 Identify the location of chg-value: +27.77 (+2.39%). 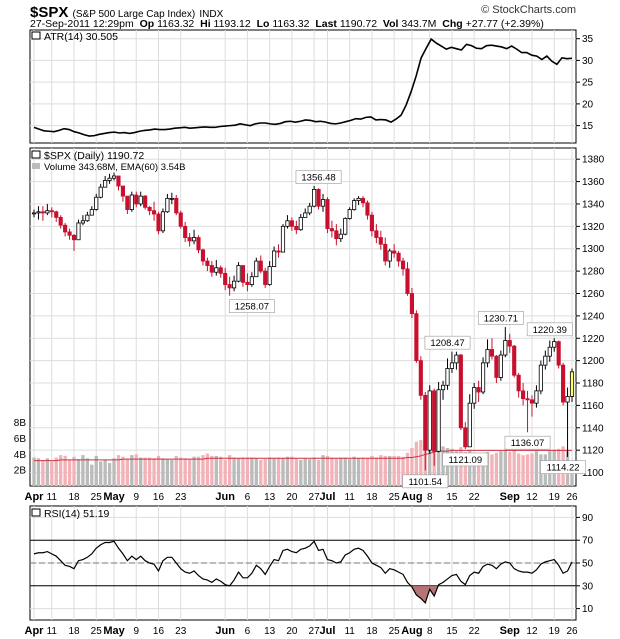
(504, 24).